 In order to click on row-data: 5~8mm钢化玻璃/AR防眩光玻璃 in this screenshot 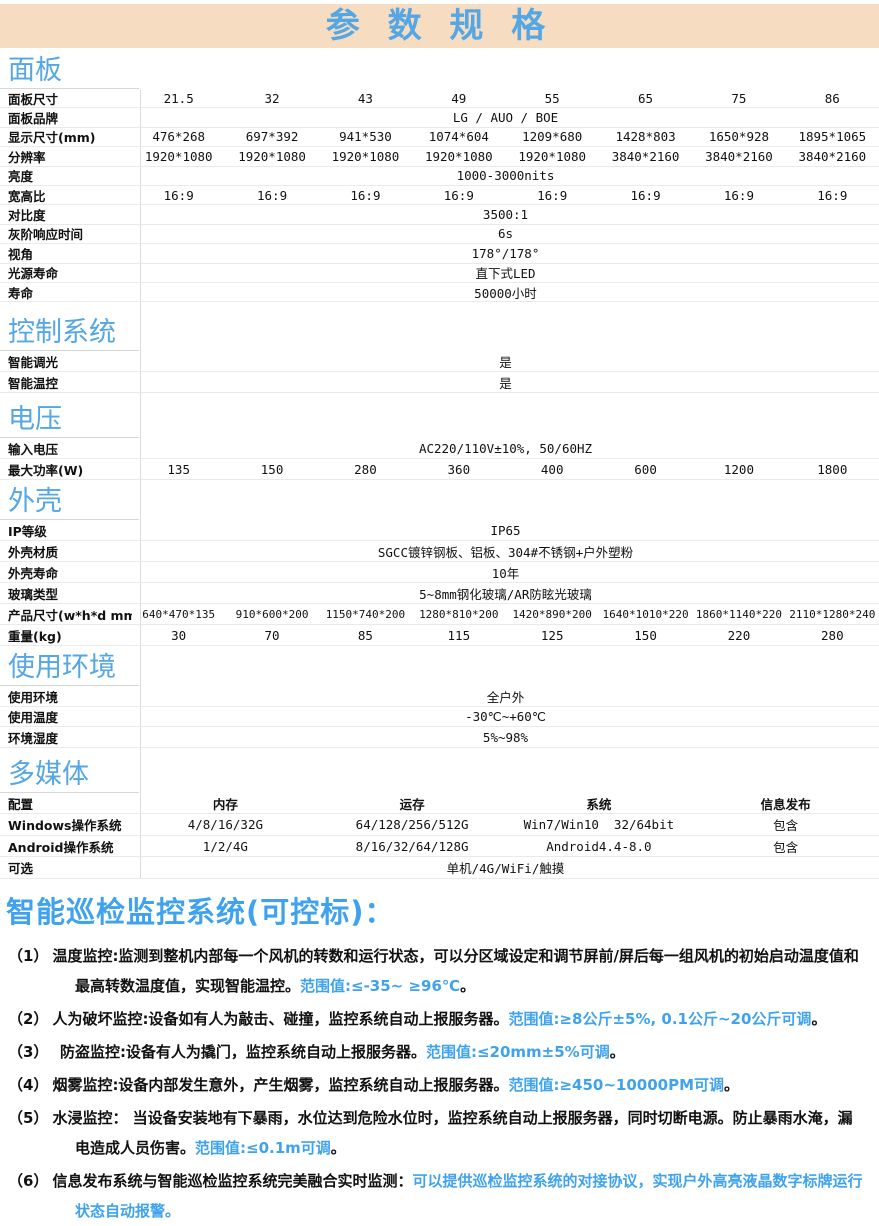, I will do `click(505, 593)`.